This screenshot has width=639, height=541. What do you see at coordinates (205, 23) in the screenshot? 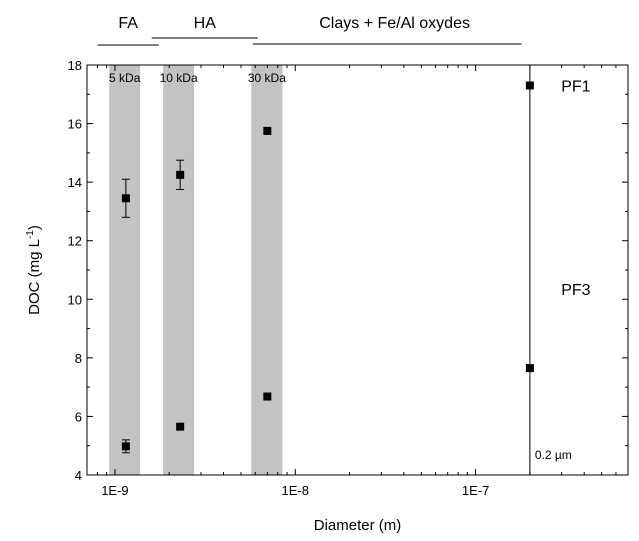
I see `region-label: HA` at bounding box center [205, 23].